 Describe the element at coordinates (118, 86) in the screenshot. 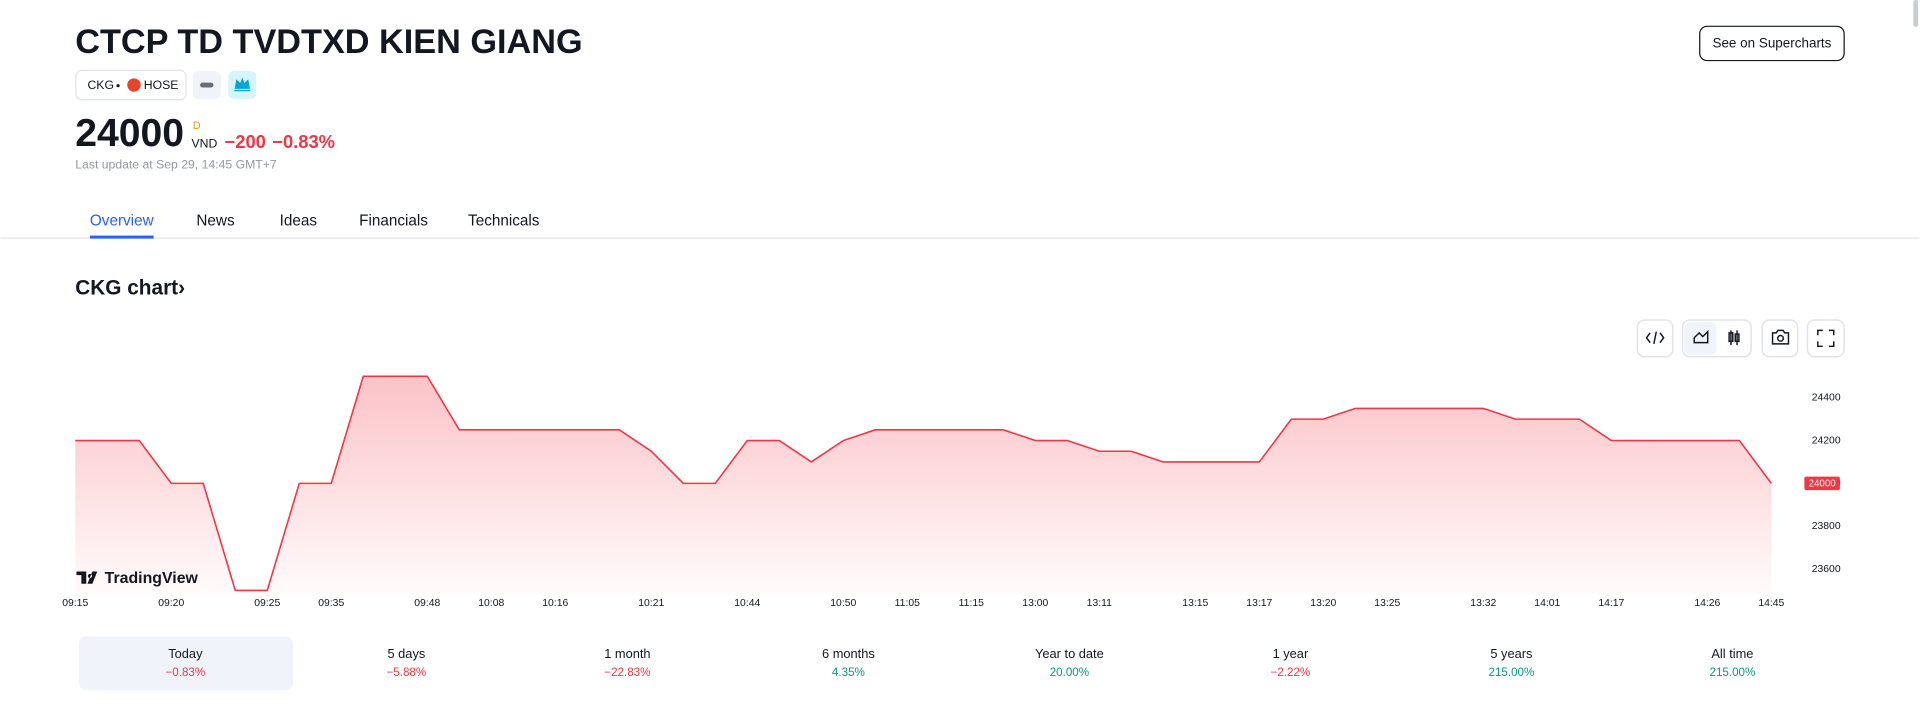

I see `dot` at that location.